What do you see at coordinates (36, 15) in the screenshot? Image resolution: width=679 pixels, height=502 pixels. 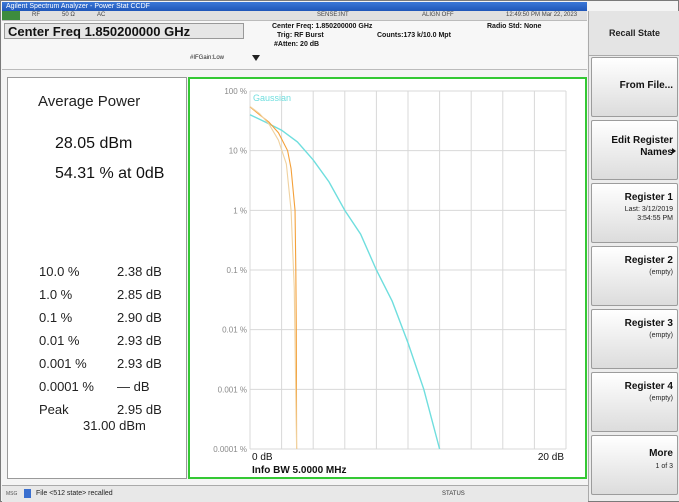 I see `ruler-rf: RF` at bounding box center [36, 15].